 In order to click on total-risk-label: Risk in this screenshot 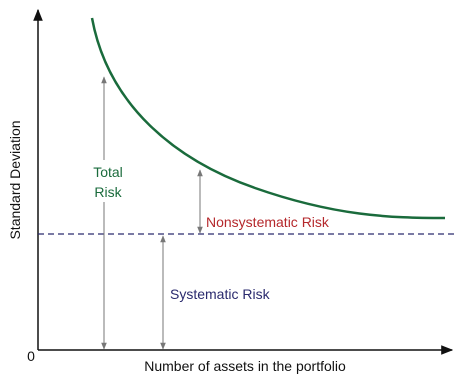, I will do `click(108, 192)`.